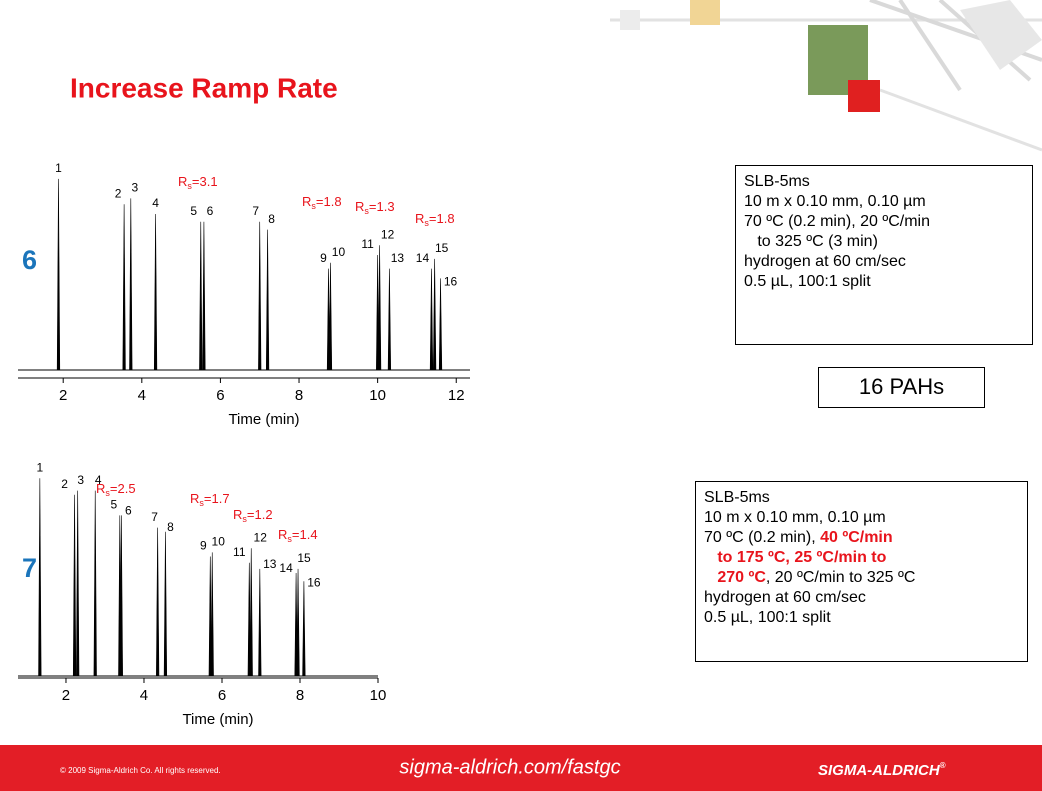 The image size is (1042, 791). I want to click on sample-box: 16 PAHs, so click(901, 387).